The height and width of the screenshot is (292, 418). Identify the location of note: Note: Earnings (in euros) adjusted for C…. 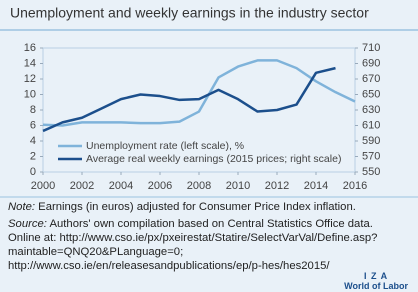
(208, 207).